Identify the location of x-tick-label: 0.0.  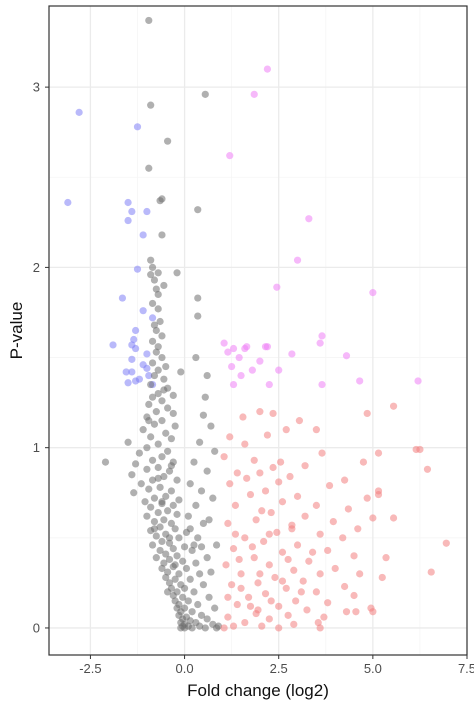
(185, 668).